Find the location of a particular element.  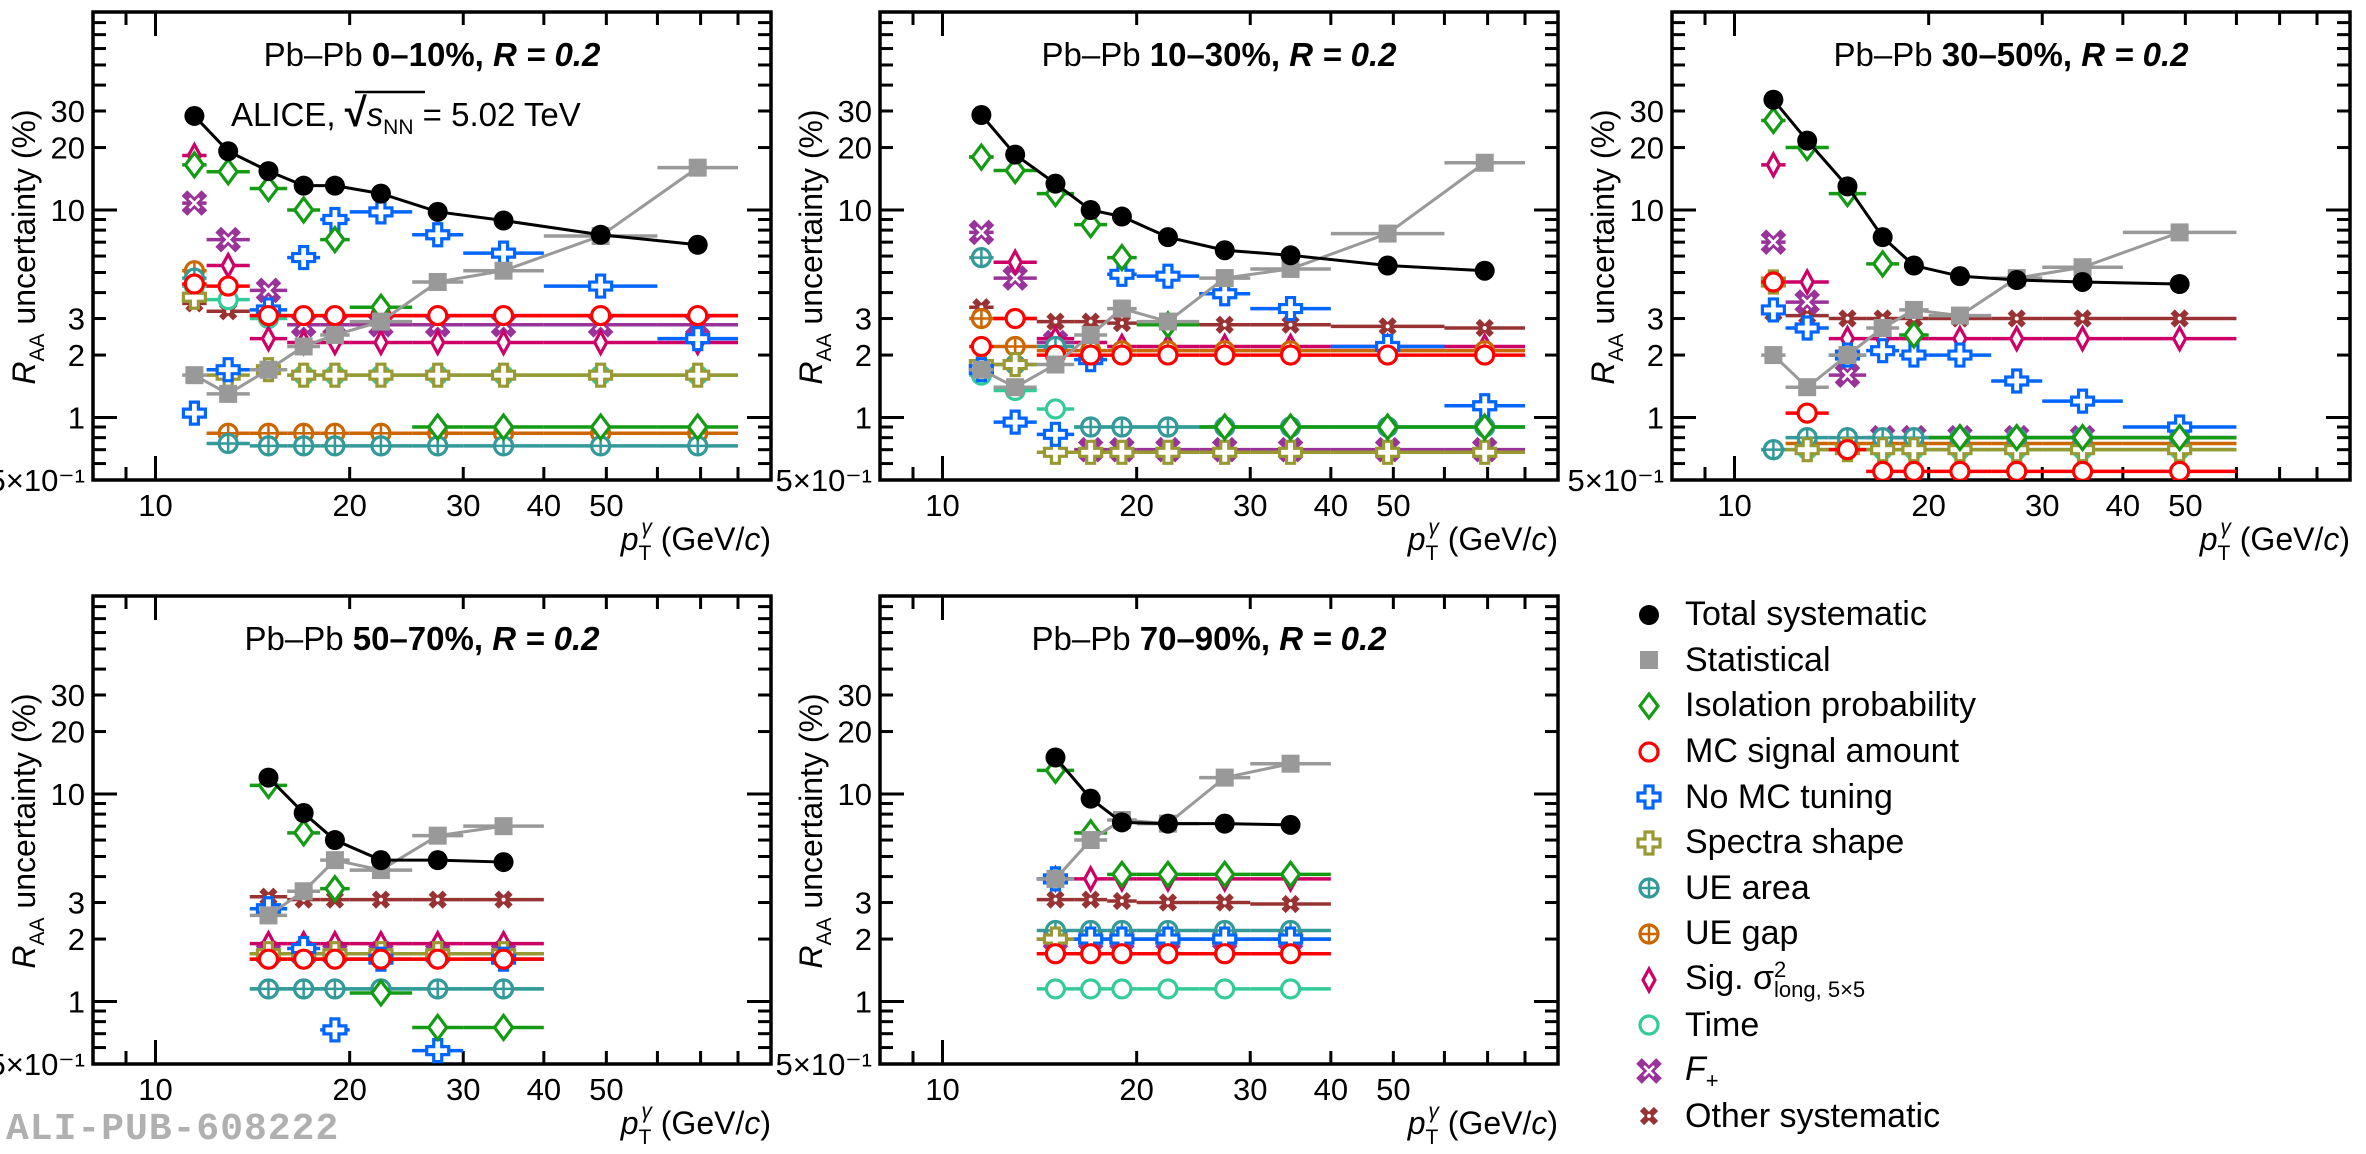

subtitle-s-sub: NN is located at coordinates (398, 127).